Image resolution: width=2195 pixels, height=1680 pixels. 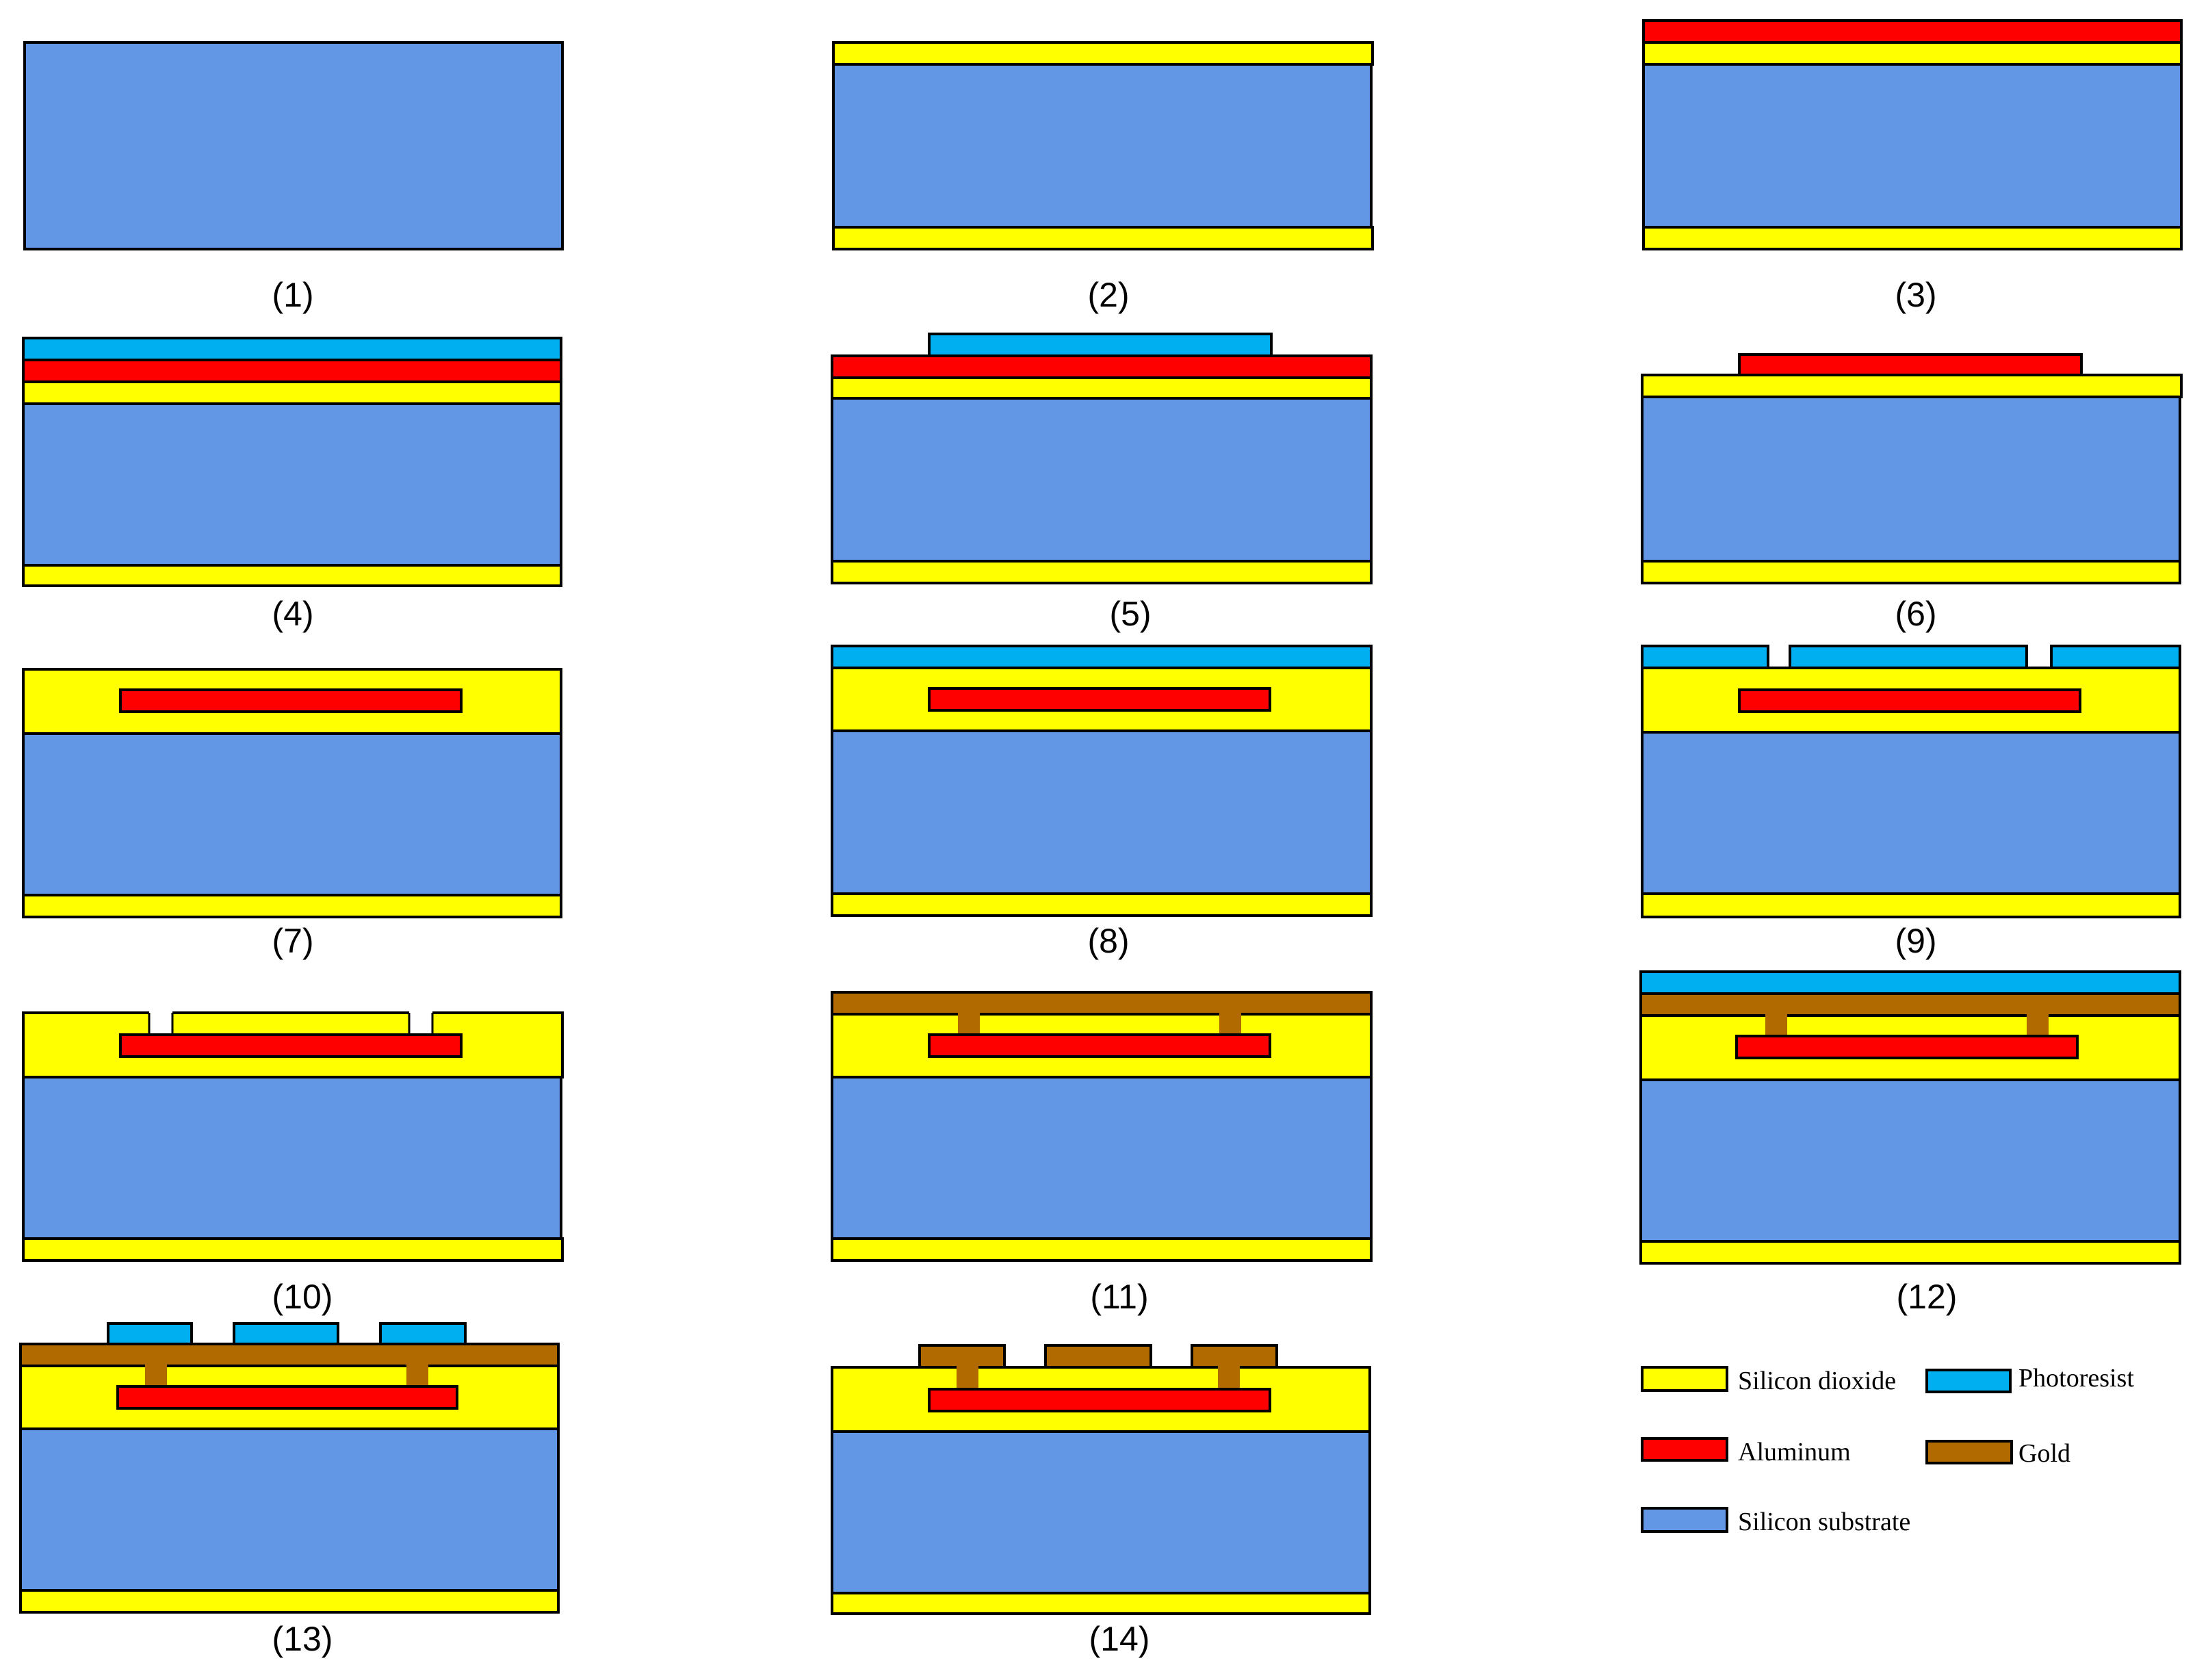 I want to click on photoresist-pattern, so click(x=1100, y=345).